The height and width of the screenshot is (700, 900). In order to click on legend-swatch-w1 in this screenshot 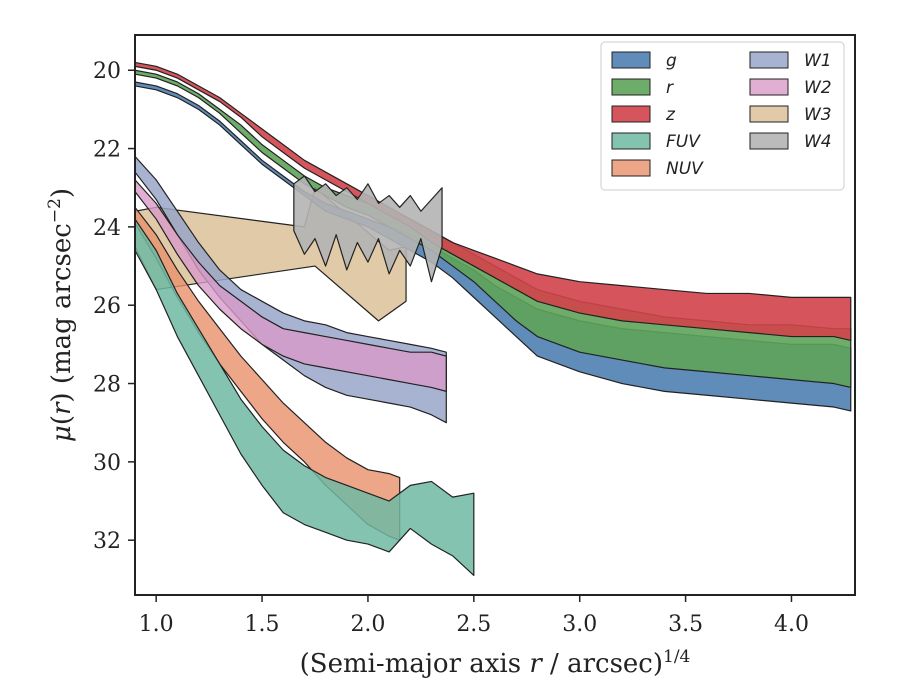, I will do `click(769, 60)`.